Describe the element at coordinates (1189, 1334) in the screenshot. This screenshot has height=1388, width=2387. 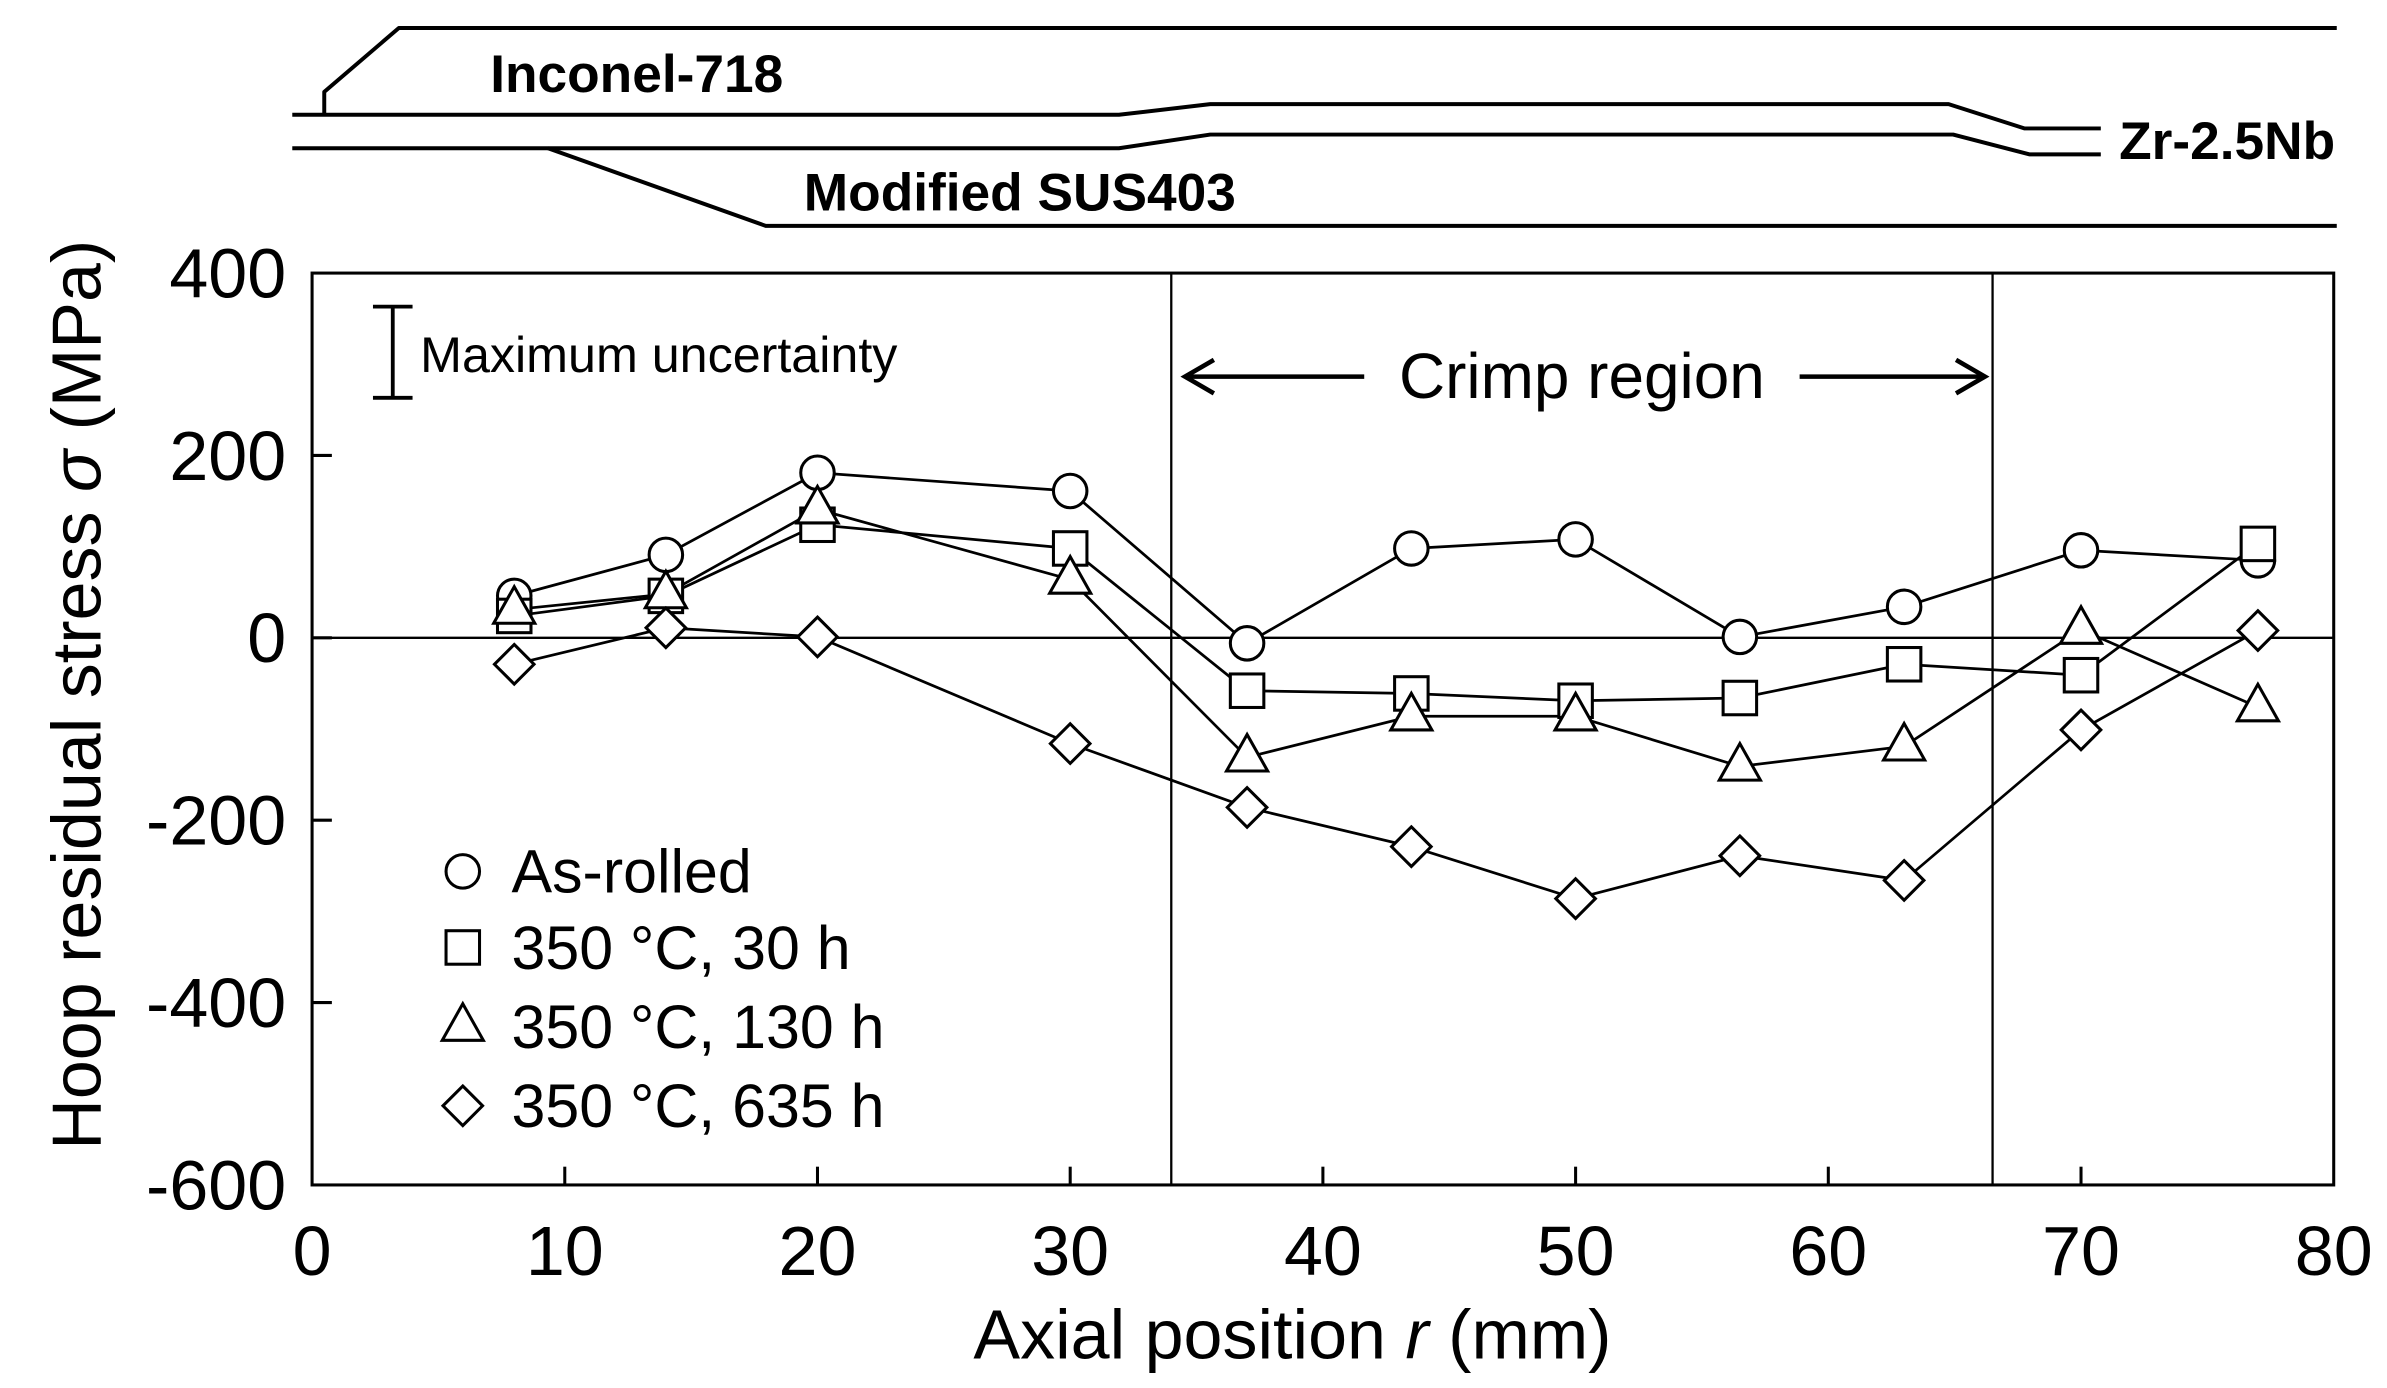
I see `x-axis-label-text: Axial position` at that location.